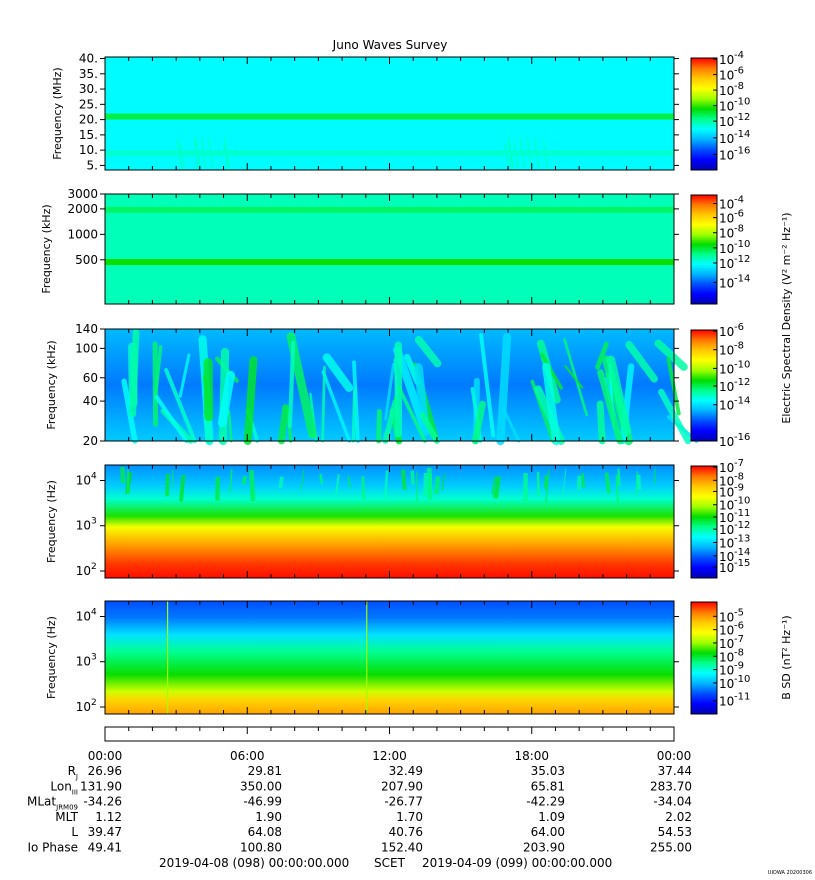 Image resolution: width=815 pixels, height=880 pixels. I want to click on ephemeris-value: 207.90, so click(402, 786).